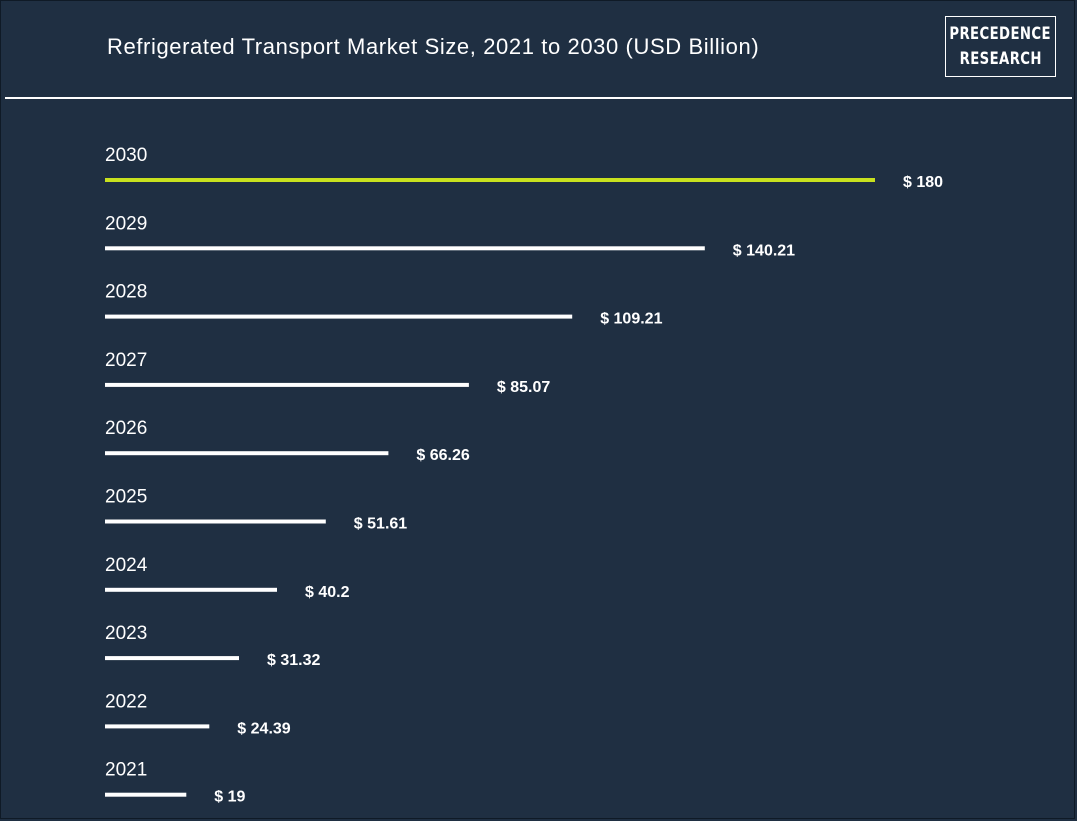 This screenshot has height=821, width=1077. Describe the element at coordinates (126, 633) in the screenshot. I see `category-label: 2023` at that location.